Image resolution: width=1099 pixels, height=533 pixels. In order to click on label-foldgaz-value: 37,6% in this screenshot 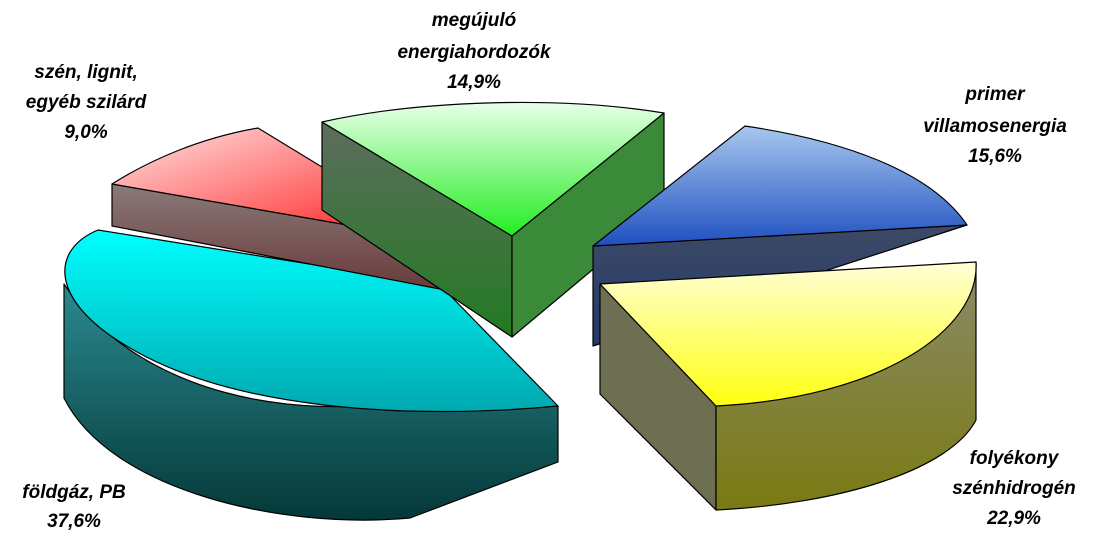, I will do `click(74, 521)`.